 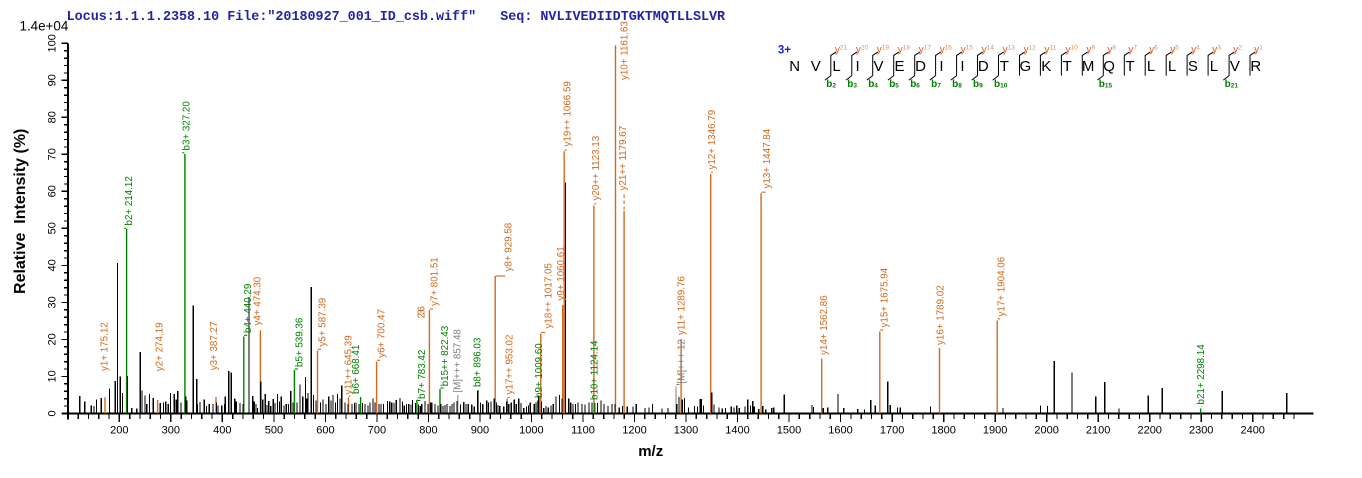 I want to click on svg-text: 200, so click(x=119, y=431).